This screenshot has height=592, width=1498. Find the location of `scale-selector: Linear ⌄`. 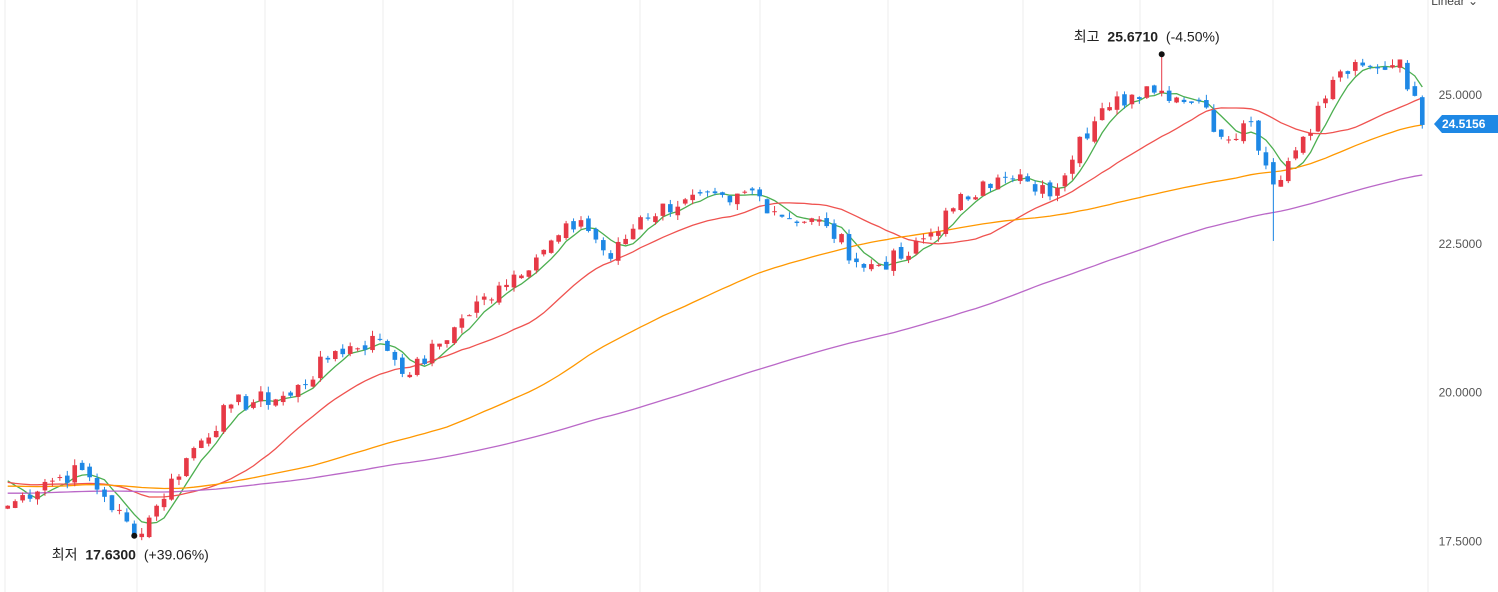

scale-selector: Linear ⌄ is located at coordinates (1454, 4).